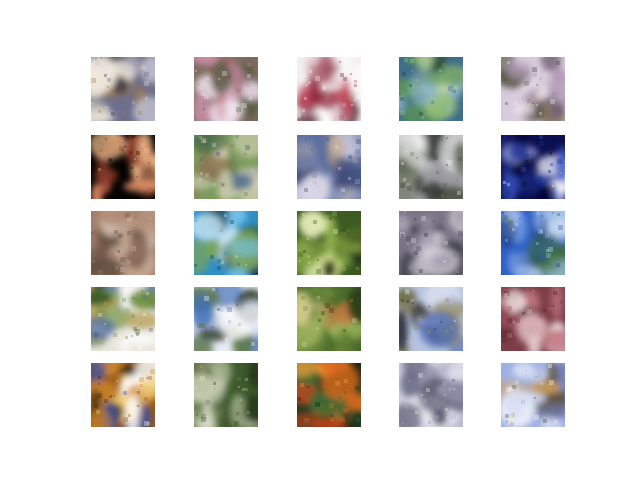  I want to click on generated-sample-tile-pink-and-green-texture, so click(226, 89).